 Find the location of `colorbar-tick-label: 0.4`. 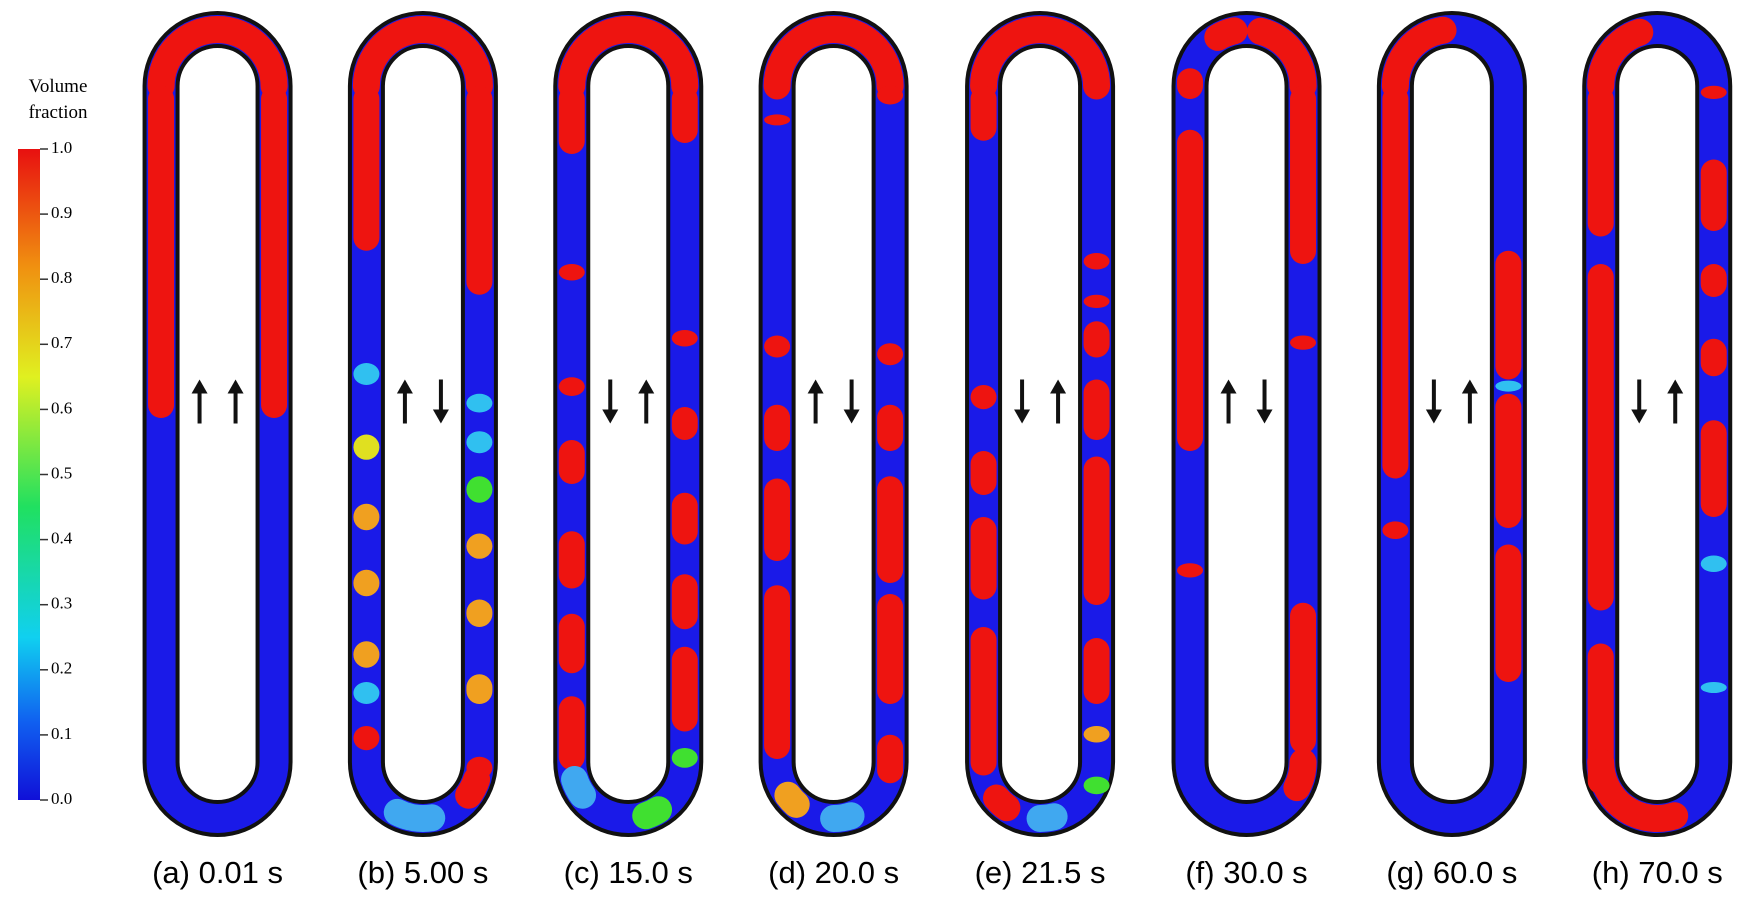

colorbar-tick-label: 0.4 is located at coordinates (62, 538).